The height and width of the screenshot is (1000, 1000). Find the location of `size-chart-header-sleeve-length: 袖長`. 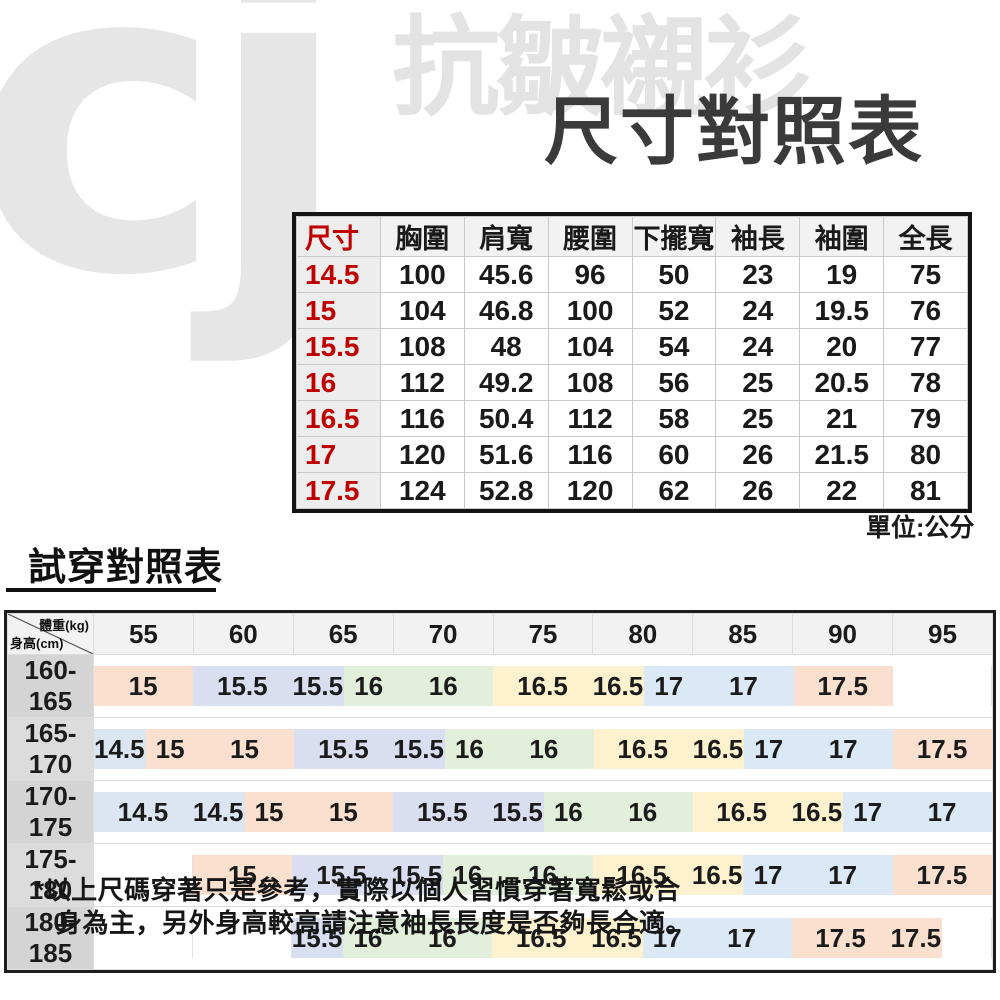

size-chart-header-sleeve-length: 袖長 is located at coordinates (758, 236).